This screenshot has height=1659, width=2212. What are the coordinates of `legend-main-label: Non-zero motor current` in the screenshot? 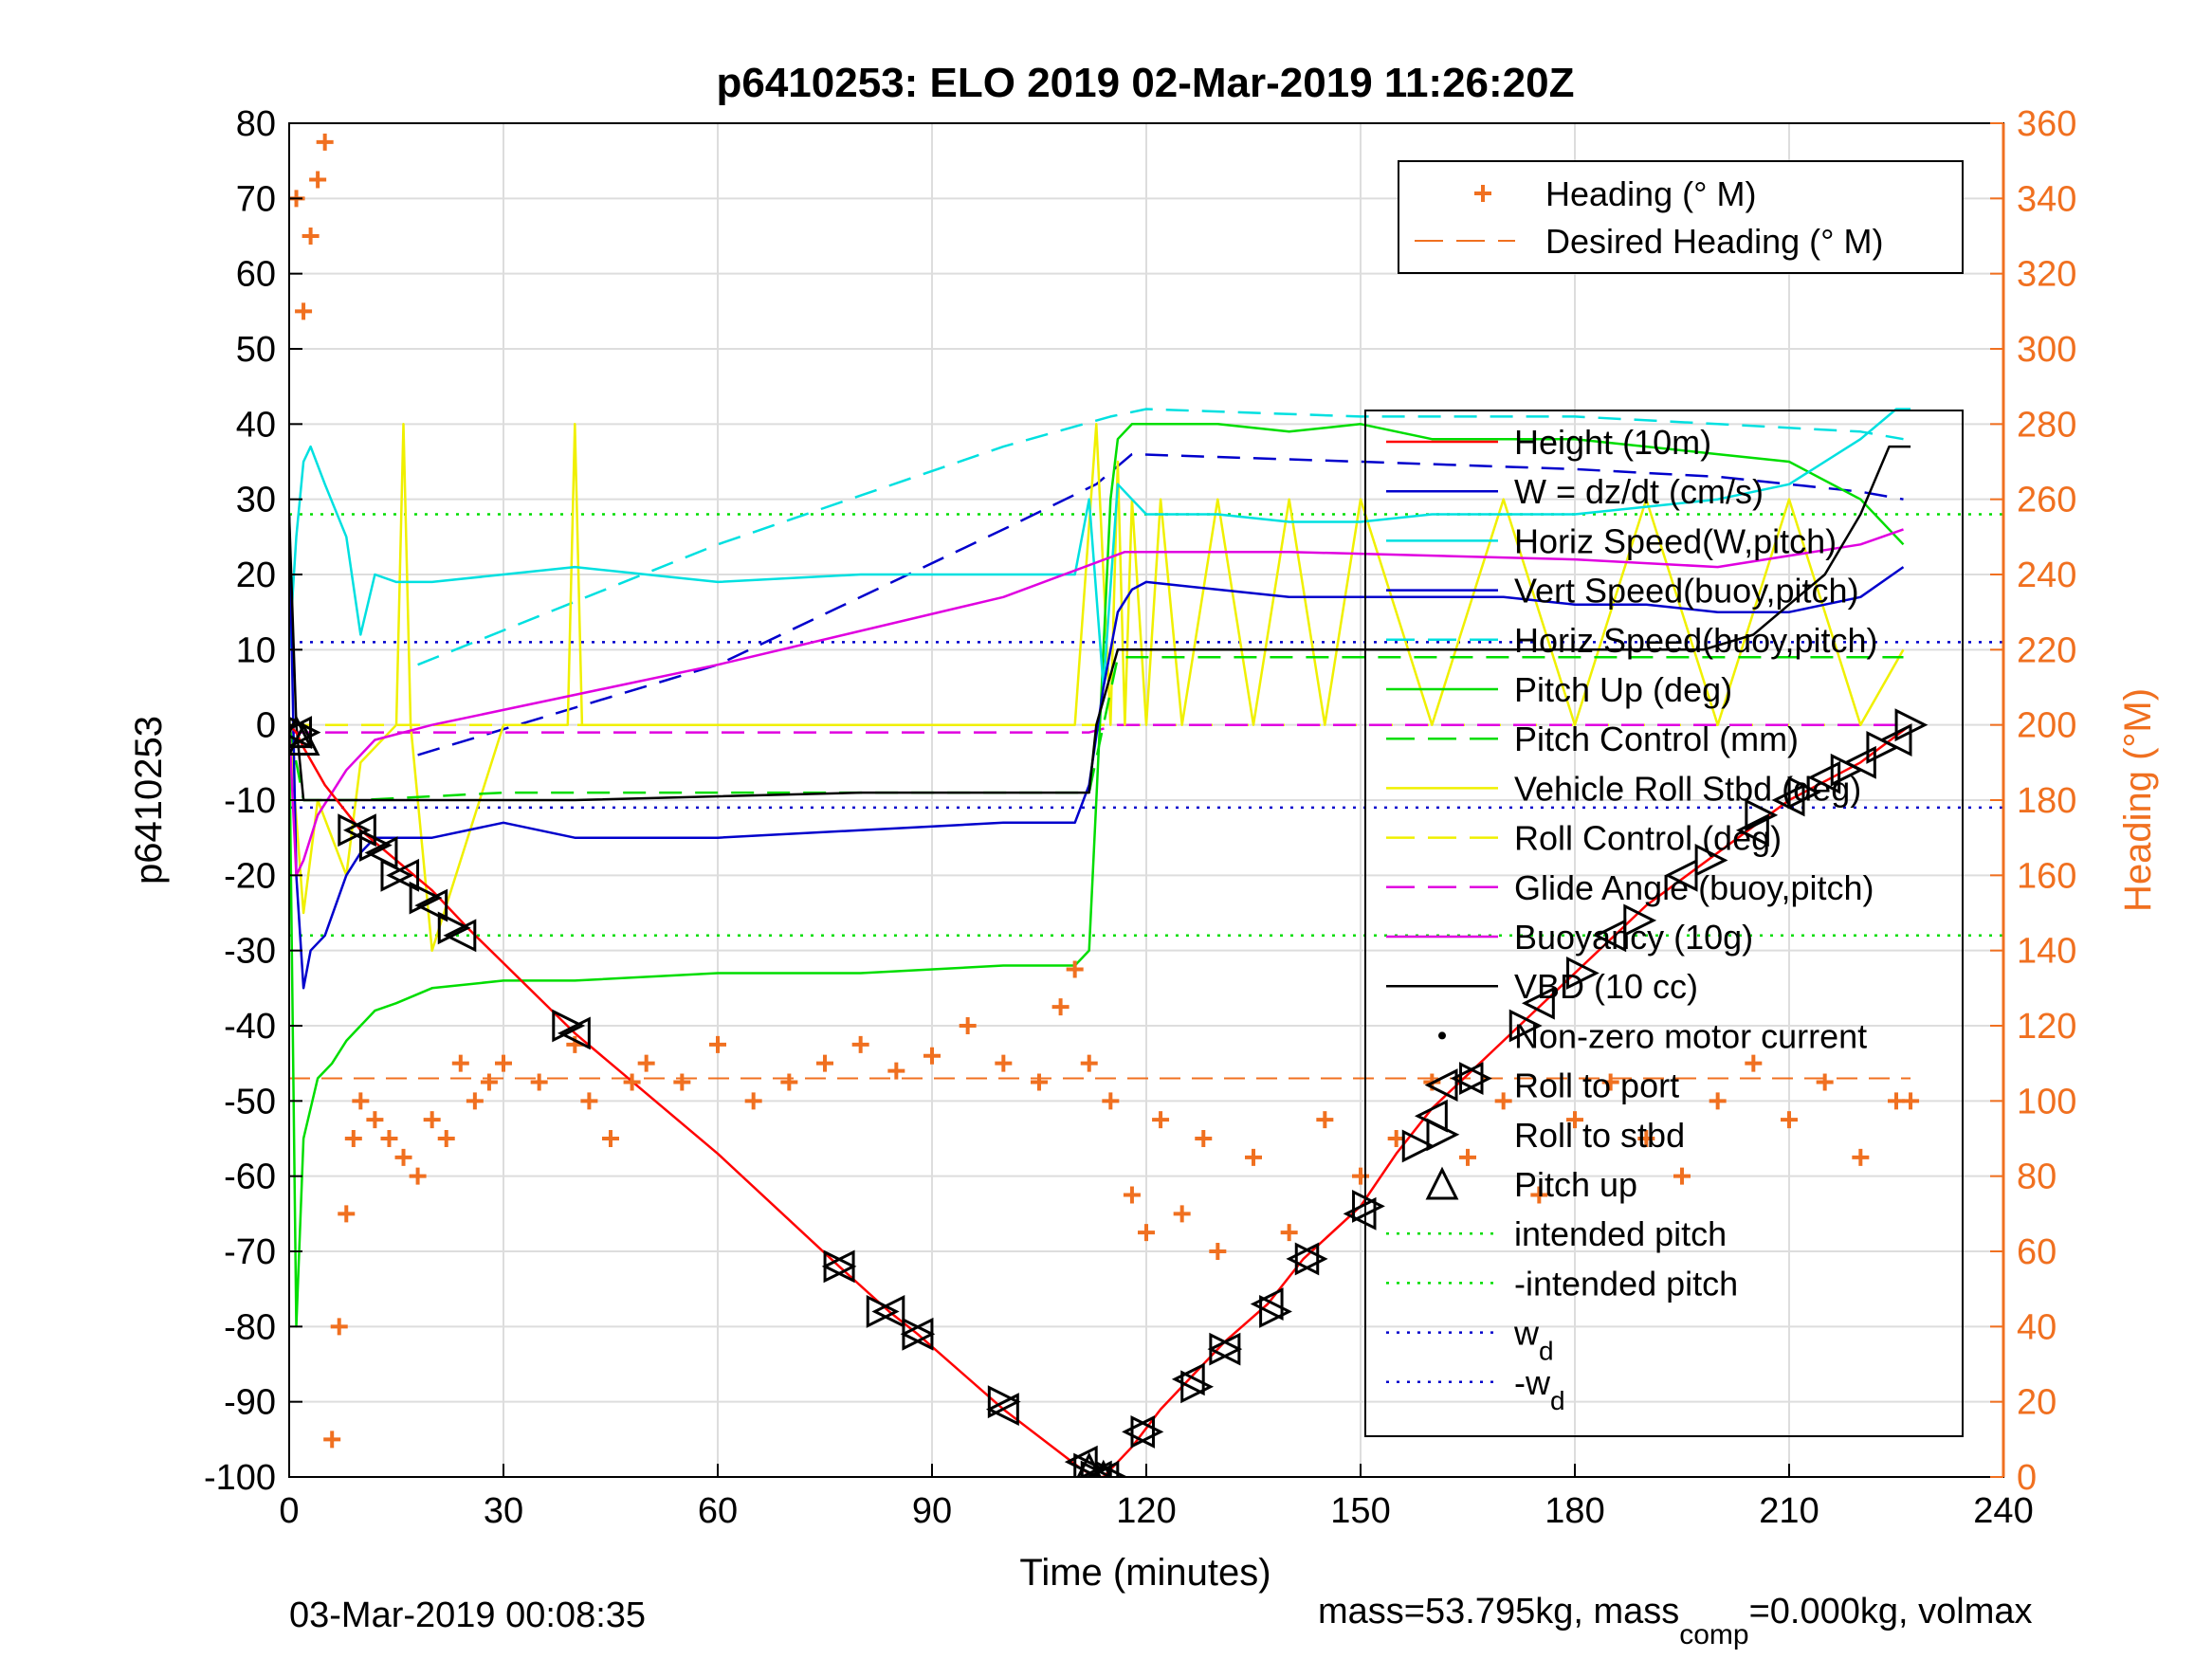 It's located at (1690, 1035).